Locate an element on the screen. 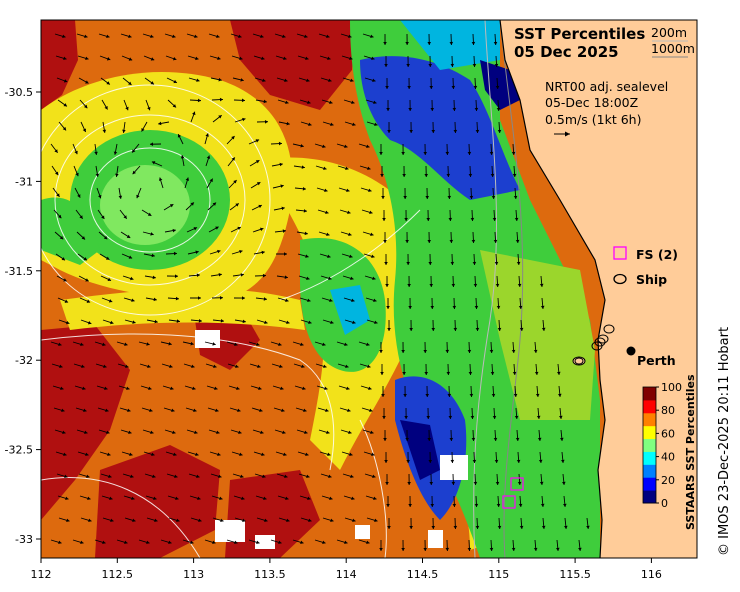  colorbar-tick-label: 0 is located at coordinates (664, 503).